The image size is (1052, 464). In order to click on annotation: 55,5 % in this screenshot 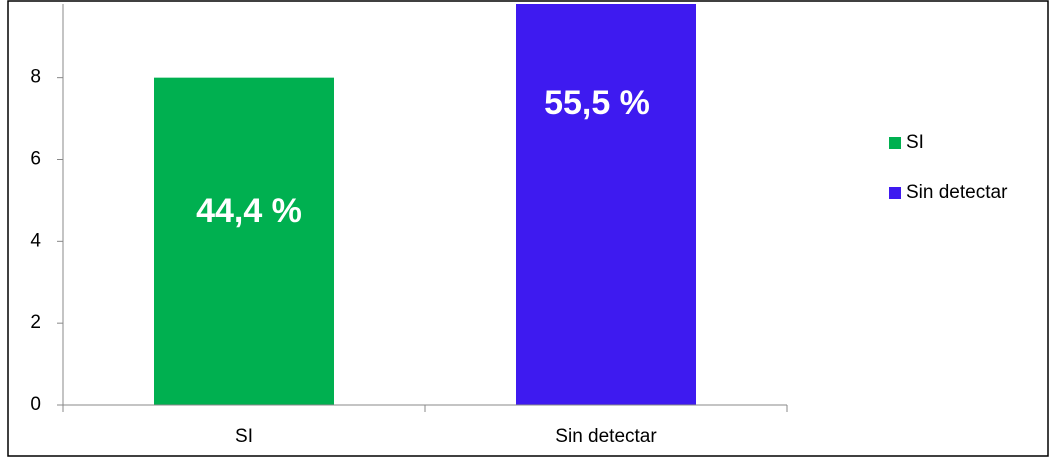, I will do `click(597, 103)`.